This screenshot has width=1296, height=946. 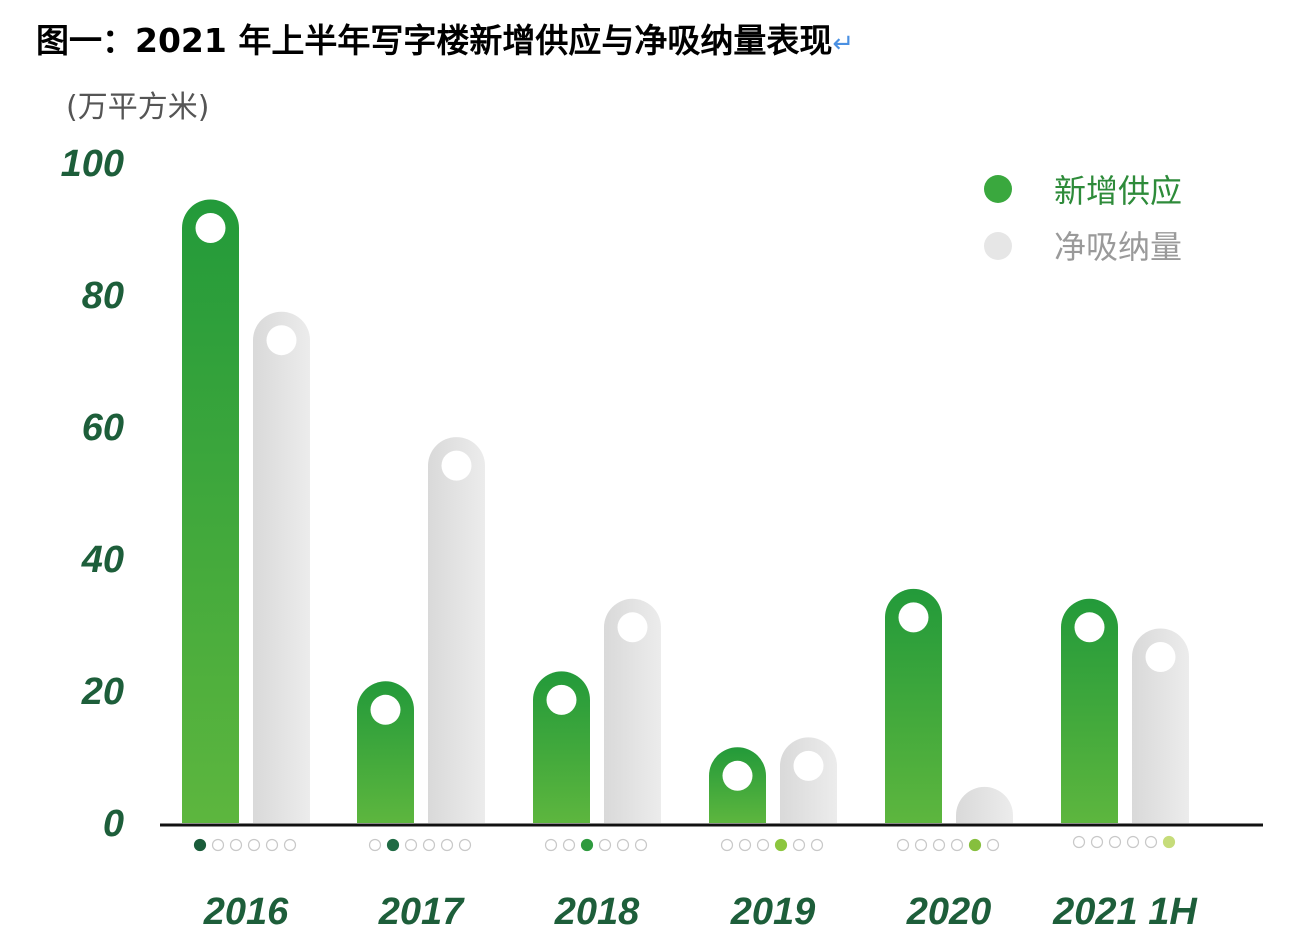 I want to click on y-tick-label: 0, so click(x=113, y=824).